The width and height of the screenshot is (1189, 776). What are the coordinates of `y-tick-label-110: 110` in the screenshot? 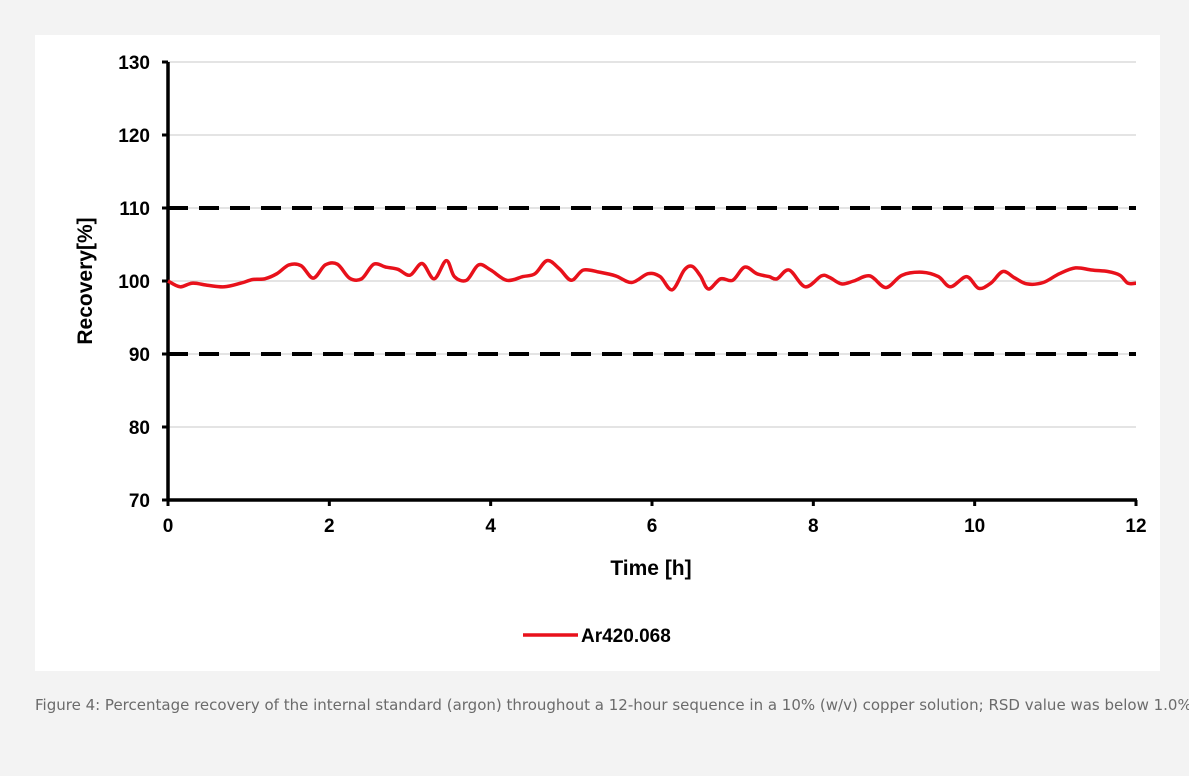 It's located at (134, 209).